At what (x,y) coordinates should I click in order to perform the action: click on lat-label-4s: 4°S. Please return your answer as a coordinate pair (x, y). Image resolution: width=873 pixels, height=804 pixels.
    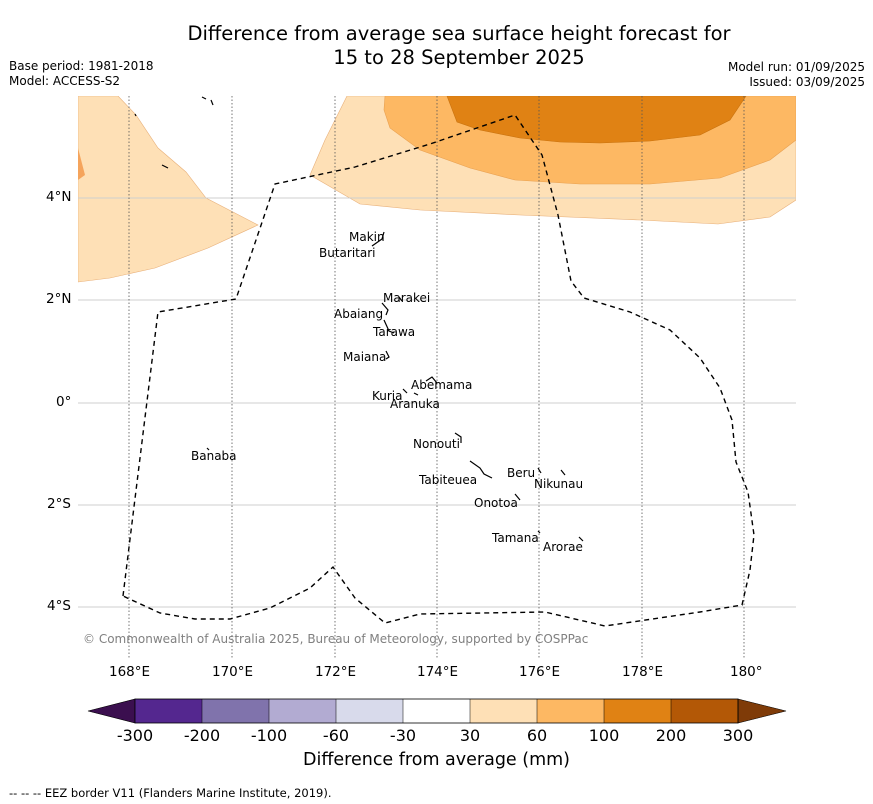
    Looking at the image, I should click on (59, 606).